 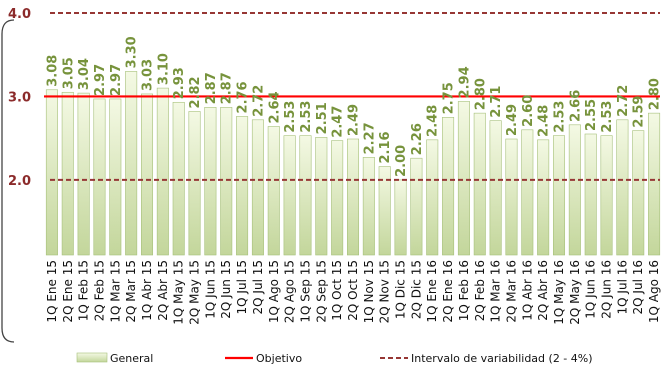 What do you see at coordinates (575, 106) in the screenshot?
I see `value-label: 2.66` at bounding box center [575, 106].